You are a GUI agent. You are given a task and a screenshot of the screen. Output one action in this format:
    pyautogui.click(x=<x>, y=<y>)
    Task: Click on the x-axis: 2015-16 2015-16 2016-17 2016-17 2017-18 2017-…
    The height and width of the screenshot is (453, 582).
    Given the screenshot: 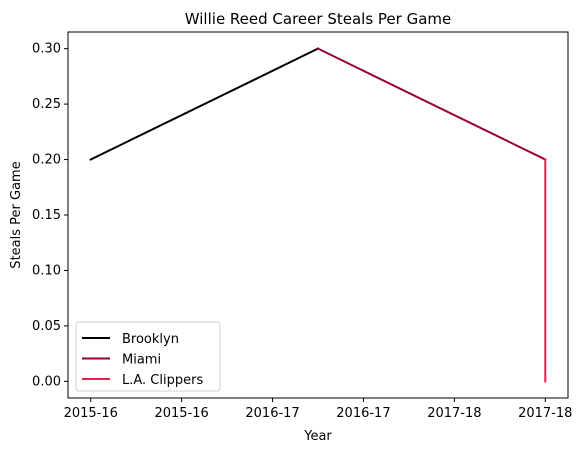 What is the action you would take?
    pyautogui.click(x=318, y=409)
    